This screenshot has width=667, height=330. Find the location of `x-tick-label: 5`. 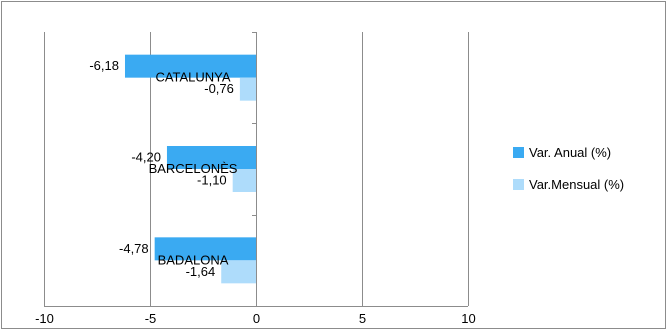

x-tick-label: 5 is located at coordinates (362, 318).